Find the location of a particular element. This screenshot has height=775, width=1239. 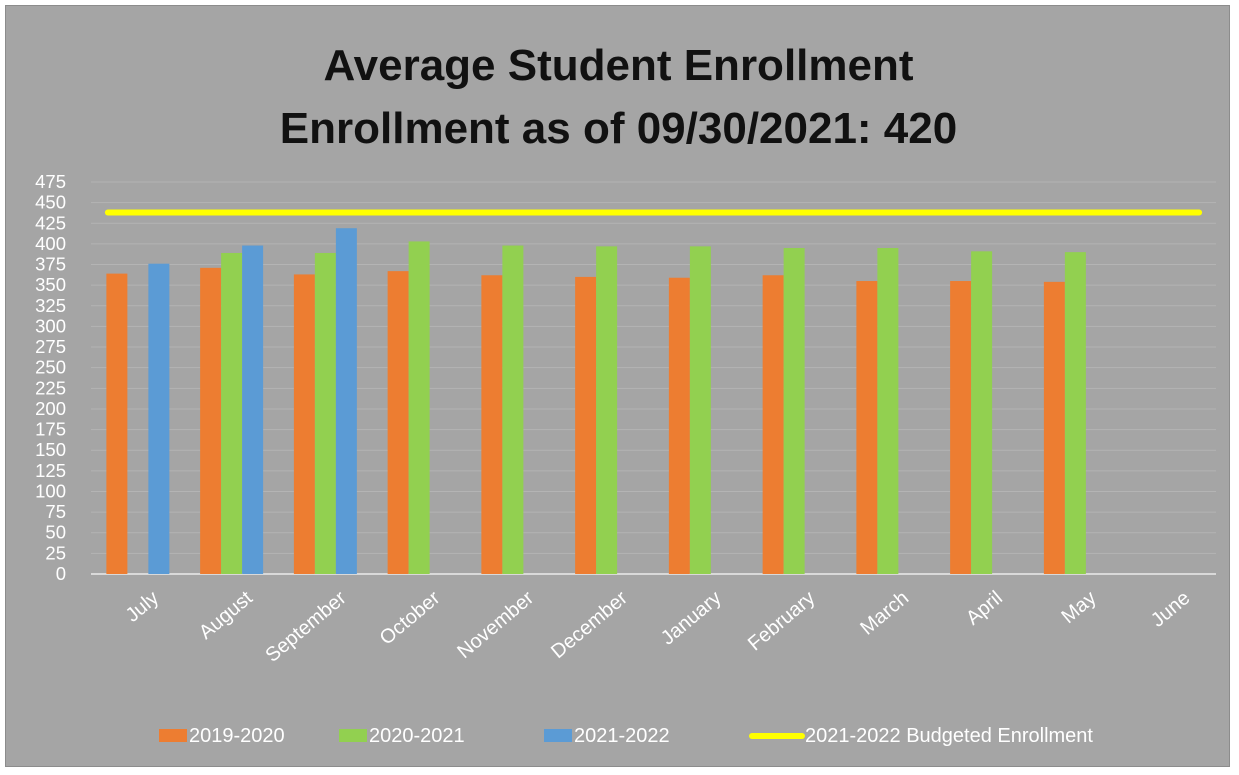

y-tick-label: 425 is located at coordinates (50, 222).